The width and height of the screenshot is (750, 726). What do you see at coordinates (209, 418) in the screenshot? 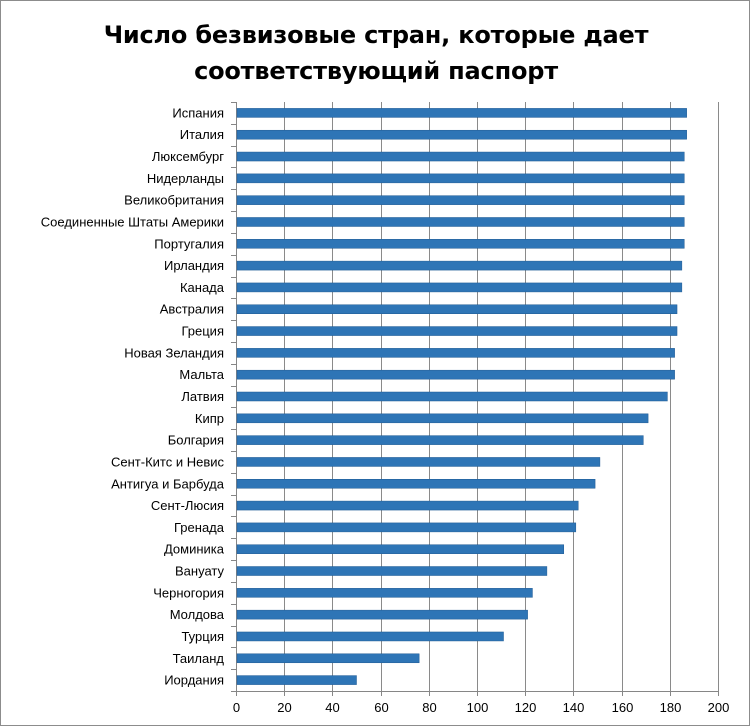
I see `category-label: Кипр` at bounding box center [209, 418].